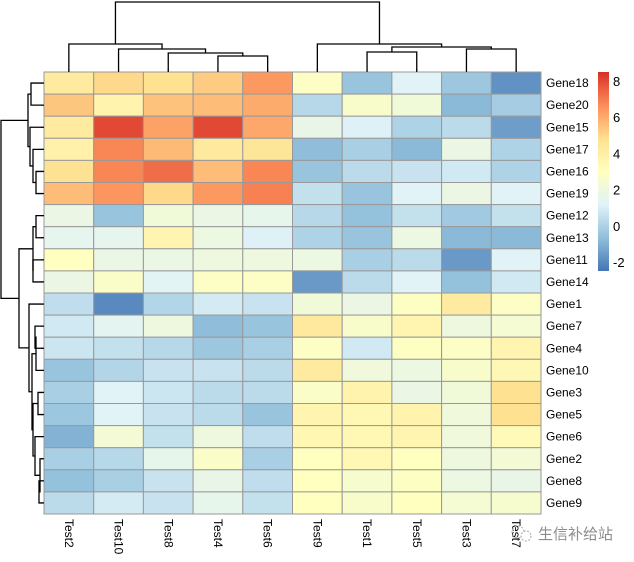 This screenshot has width=634, height=562. What do you see at coordinates (611, 171) in the screenshot?
I see `color-legend: 8 6 4 2 0 -2` at bounding box center [611, 171].